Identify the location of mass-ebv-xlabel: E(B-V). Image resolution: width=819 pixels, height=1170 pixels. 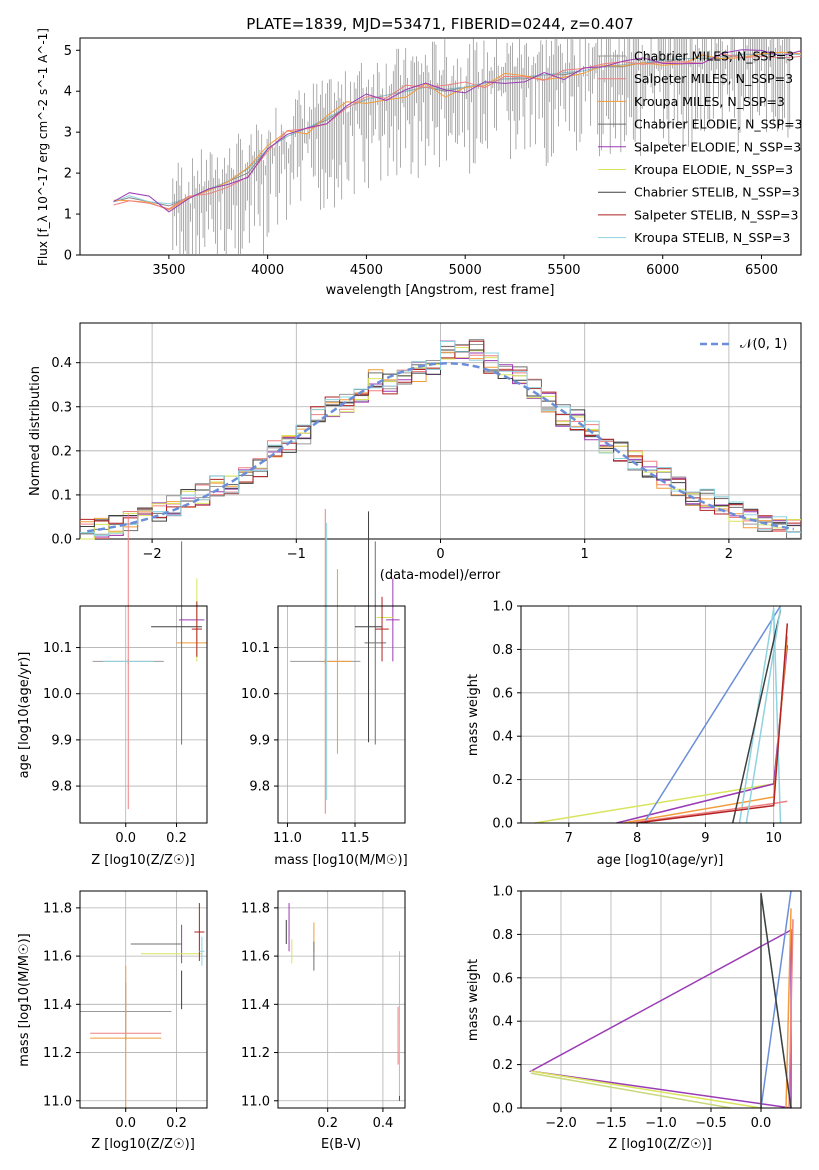
(341, 1144).